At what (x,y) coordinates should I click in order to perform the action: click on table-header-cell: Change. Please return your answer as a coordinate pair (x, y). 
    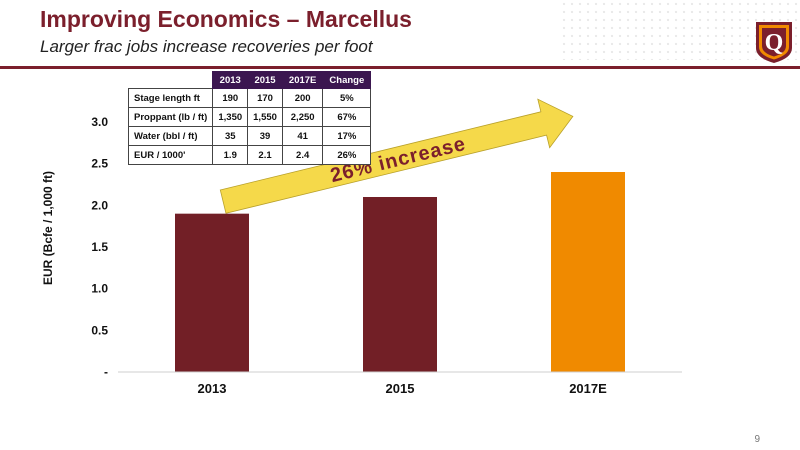
    Looking at the image, I should click on (347, 80).